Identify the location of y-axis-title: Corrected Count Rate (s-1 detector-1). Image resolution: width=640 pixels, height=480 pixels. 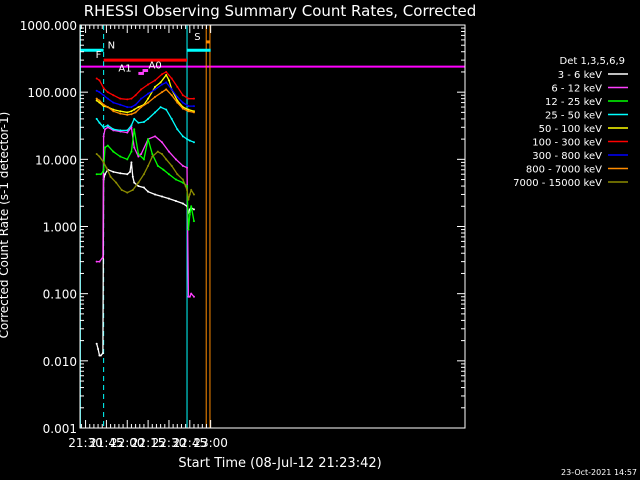
(5, 225).